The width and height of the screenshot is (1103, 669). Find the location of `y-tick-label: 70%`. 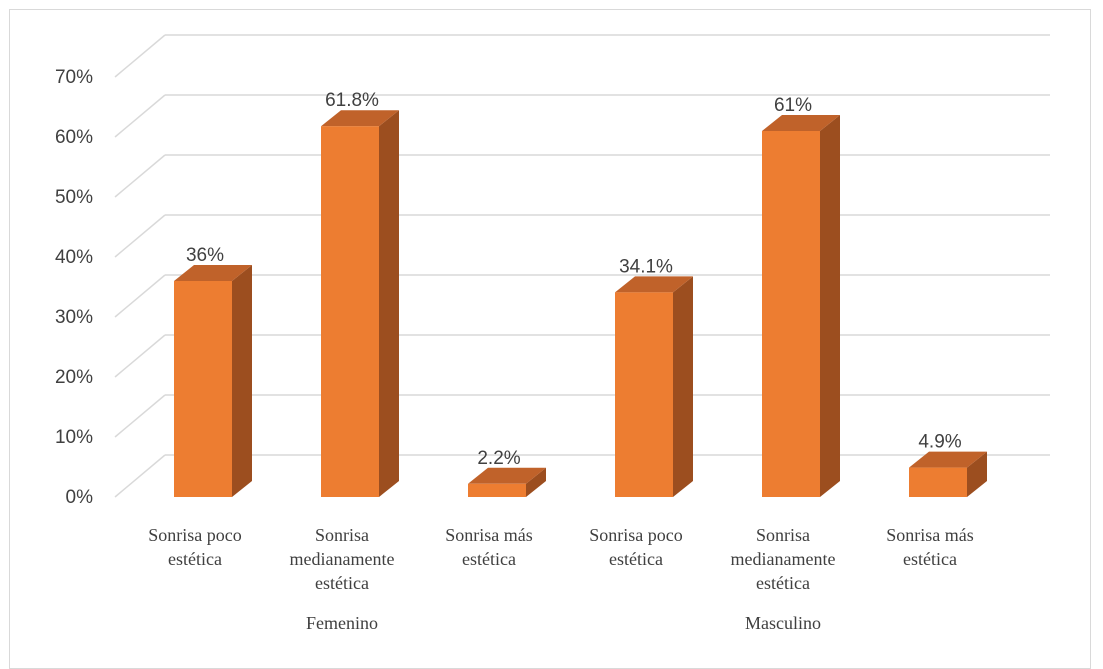

y-tick-label: 70% is located at coordinates (74, 77).